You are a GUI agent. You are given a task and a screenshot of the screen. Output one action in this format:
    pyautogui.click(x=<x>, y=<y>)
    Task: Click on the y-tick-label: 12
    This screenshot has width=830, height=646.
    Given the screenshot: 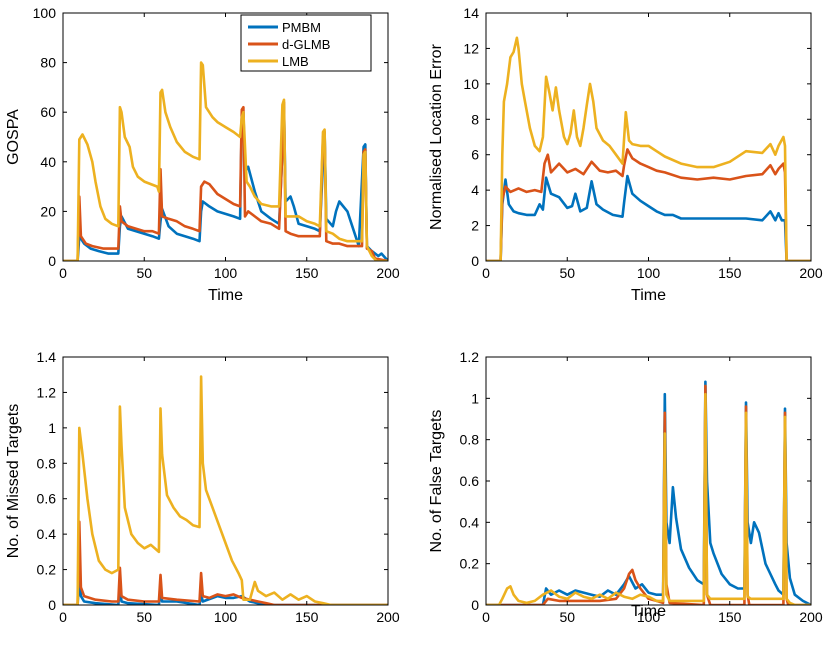 What is the action you would take?
    pyautogui.click(x=471, y=48)
    